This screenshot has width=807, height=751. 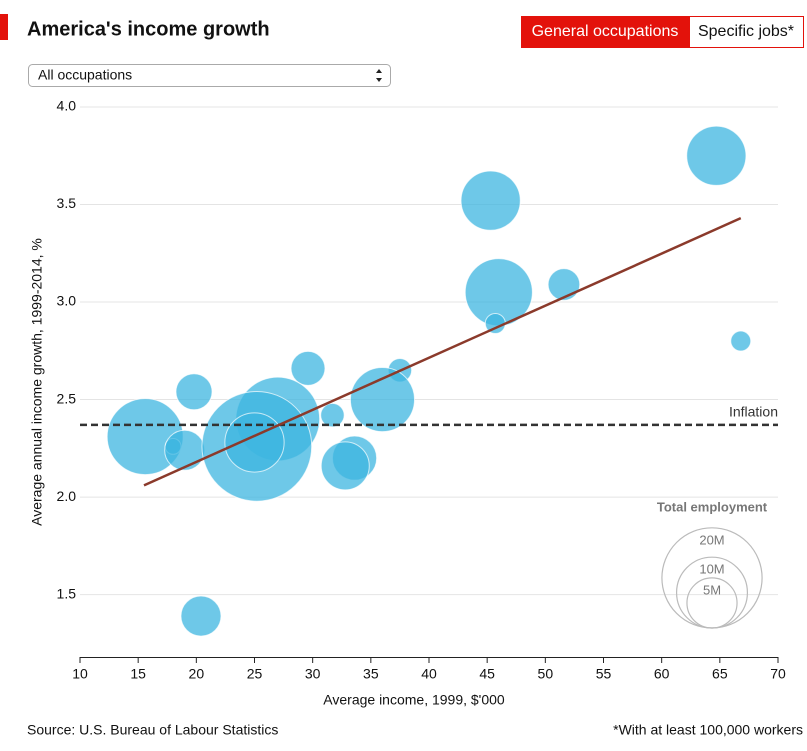 What do you see at coordinates (67, 496) in the screenshot?
I see `y-tick-label: 2.0` at bounding box center [67, 496].